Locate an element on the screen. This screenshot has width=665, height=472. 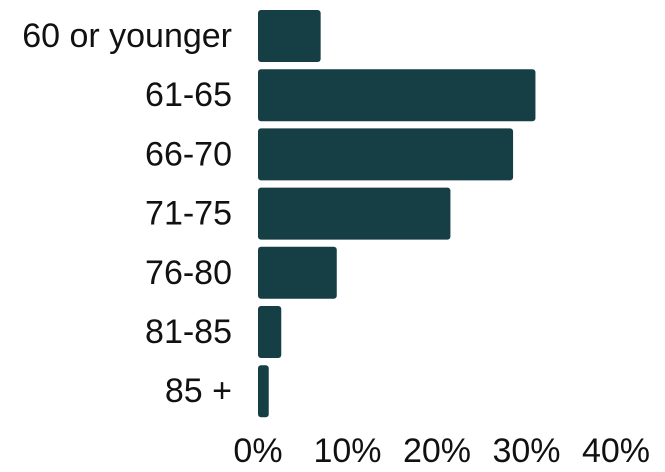
x-tick-label-0: 0% is located at coordinates (257, 451).